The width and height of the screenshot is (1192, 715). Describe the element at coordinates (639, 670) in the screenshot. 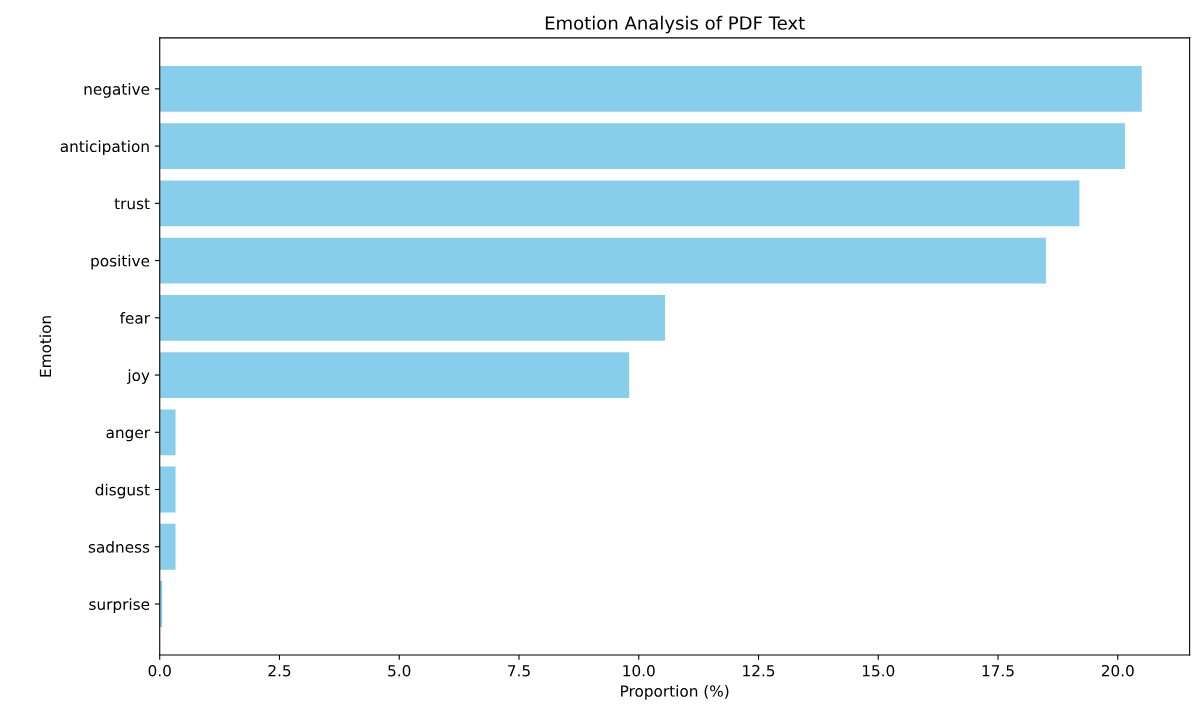

I see `x-tick-label: 10.0` at that location.